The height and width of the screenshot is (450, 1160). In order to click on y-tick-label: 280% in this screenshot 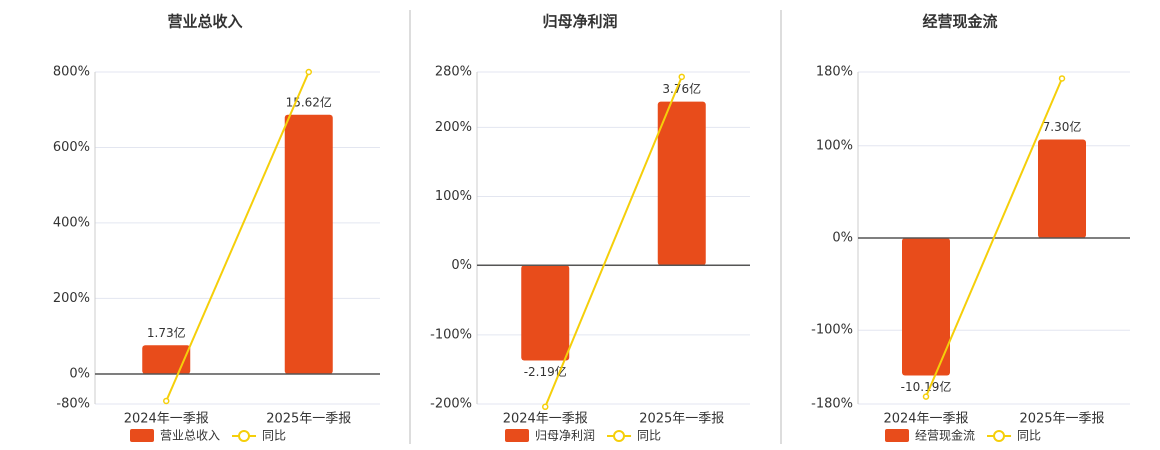, I will do `click(453, 72)`.